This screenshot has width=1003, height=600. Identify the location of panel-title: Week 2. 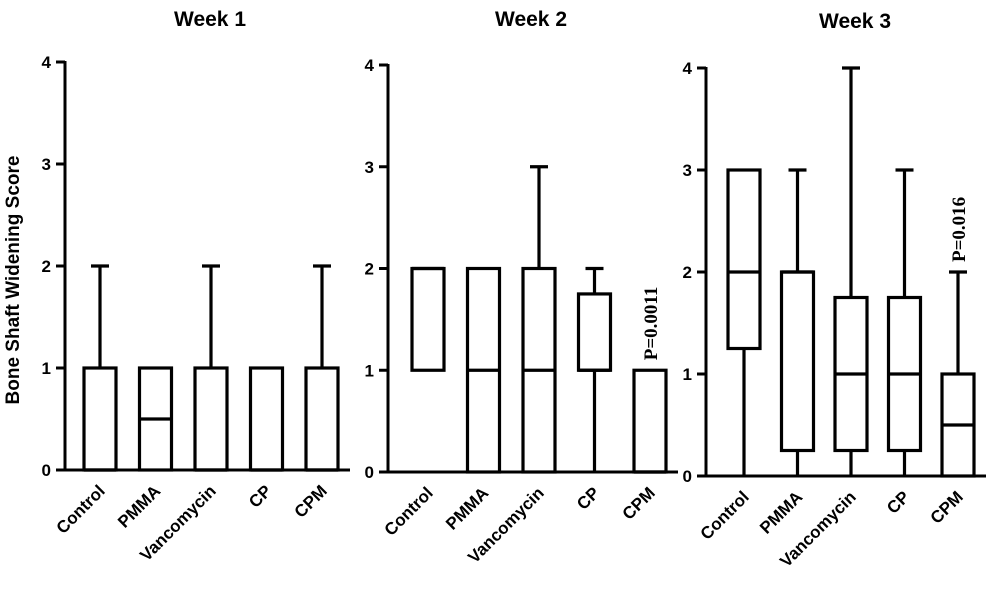
(531, 19).